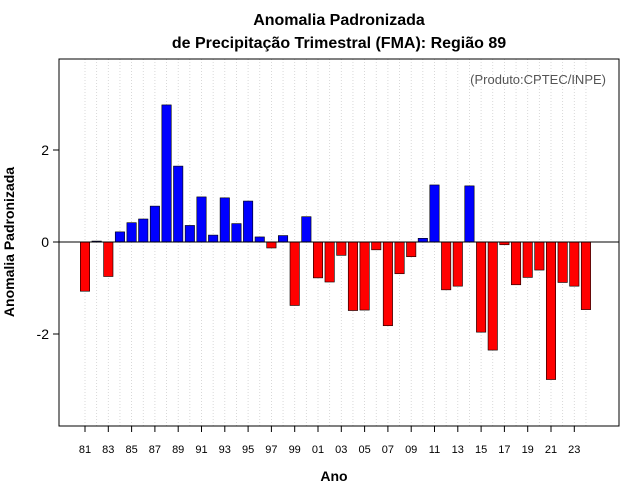  Describe the element at coordinates (341, 450) in the screenshot. I see `x-tick-label-03: 03` at that location.